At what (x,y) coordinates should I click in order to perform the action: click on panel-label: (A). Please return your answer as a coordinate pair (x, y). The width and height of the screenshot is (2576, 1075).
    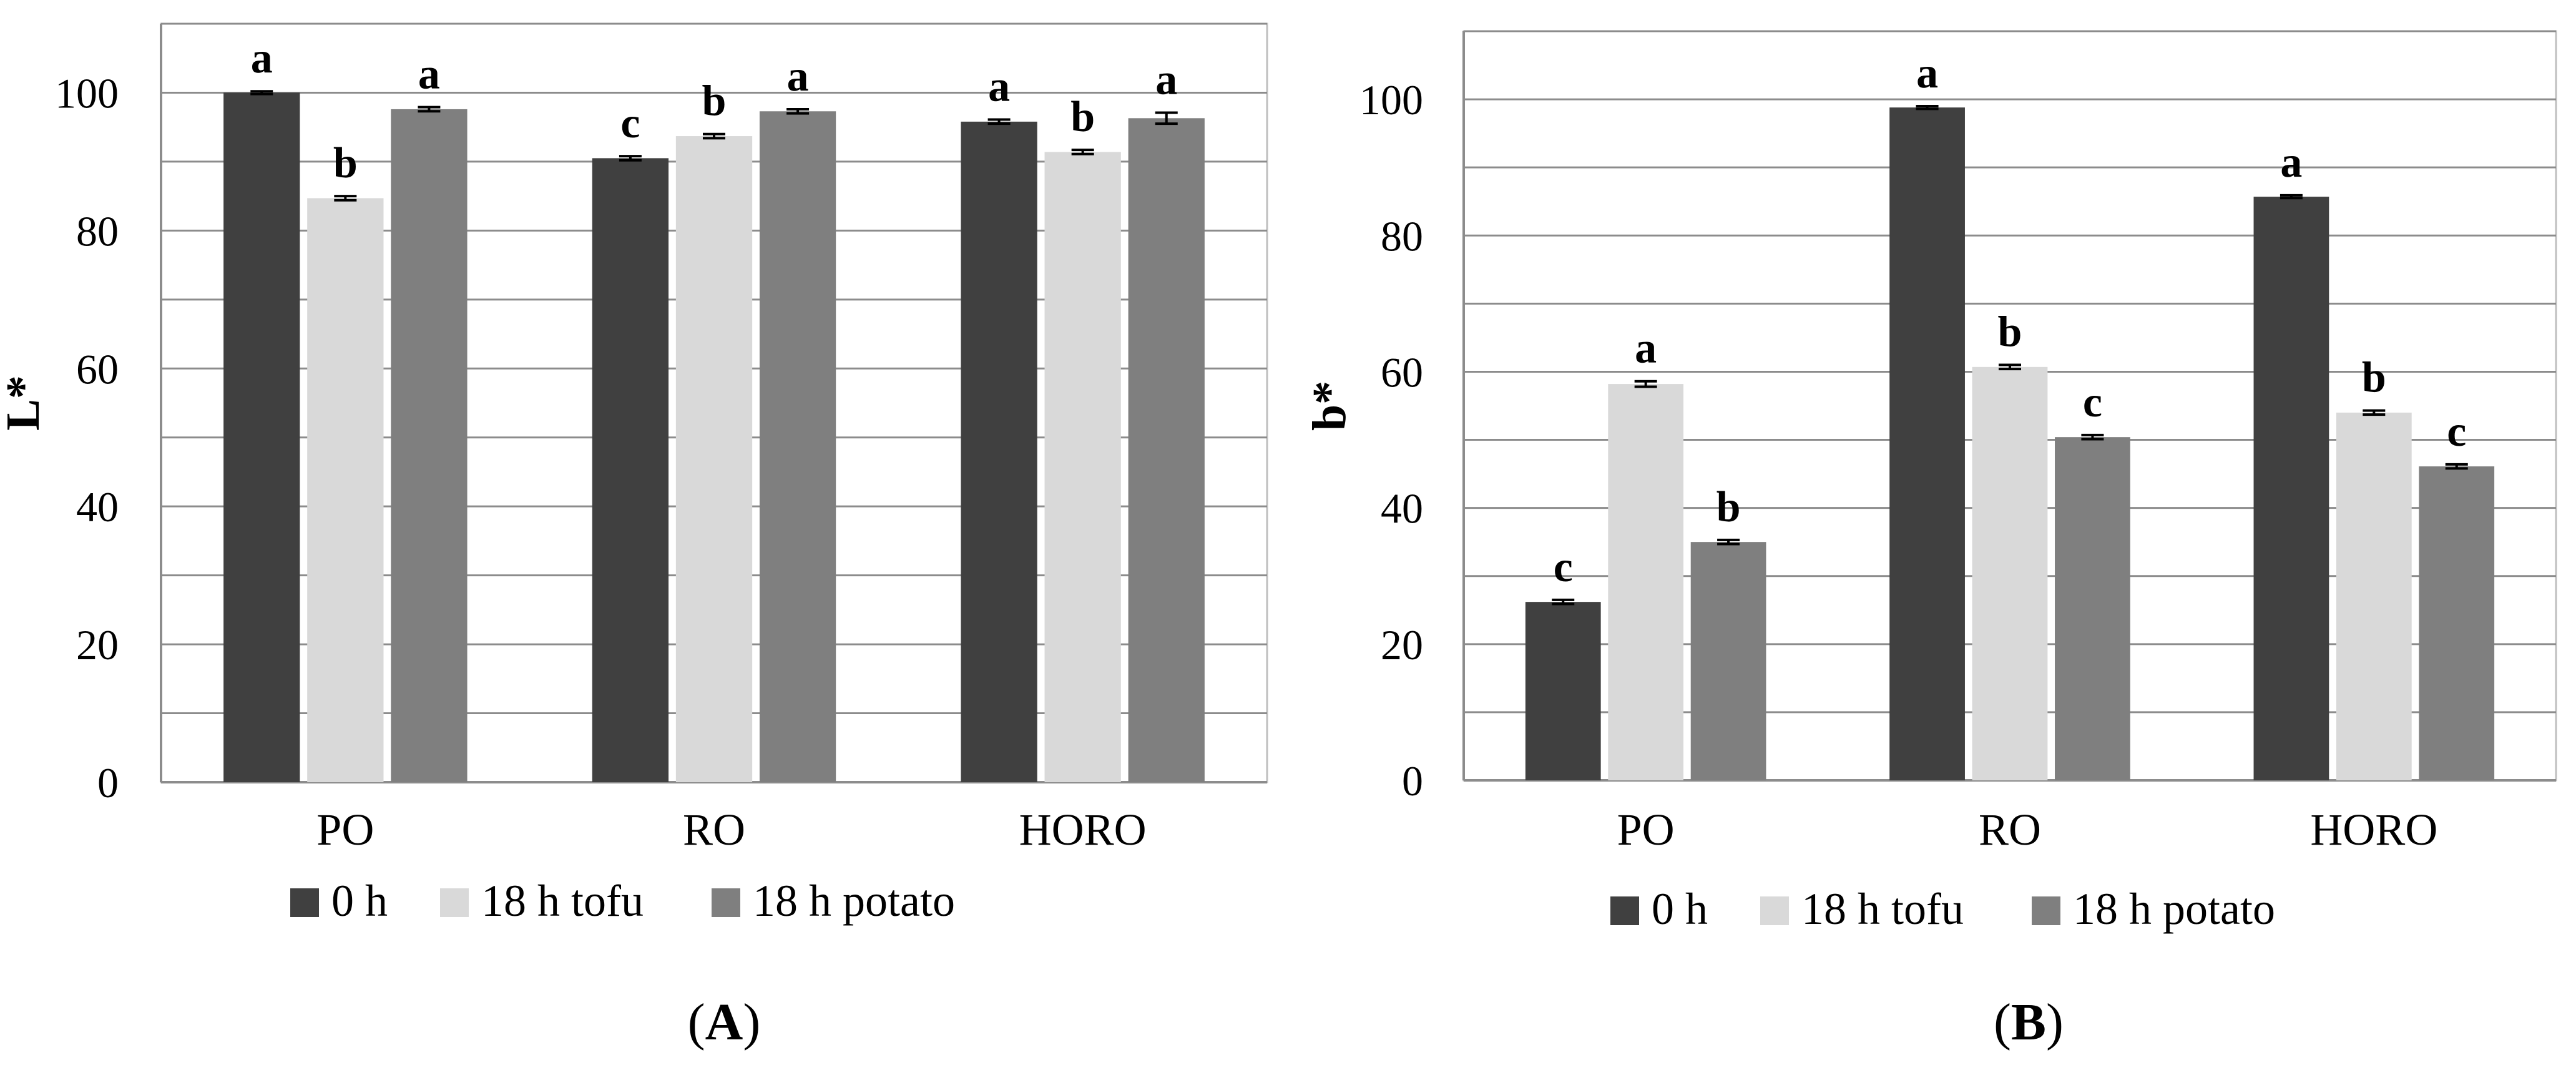
    Looking at the image, I should click on (724, 1022).